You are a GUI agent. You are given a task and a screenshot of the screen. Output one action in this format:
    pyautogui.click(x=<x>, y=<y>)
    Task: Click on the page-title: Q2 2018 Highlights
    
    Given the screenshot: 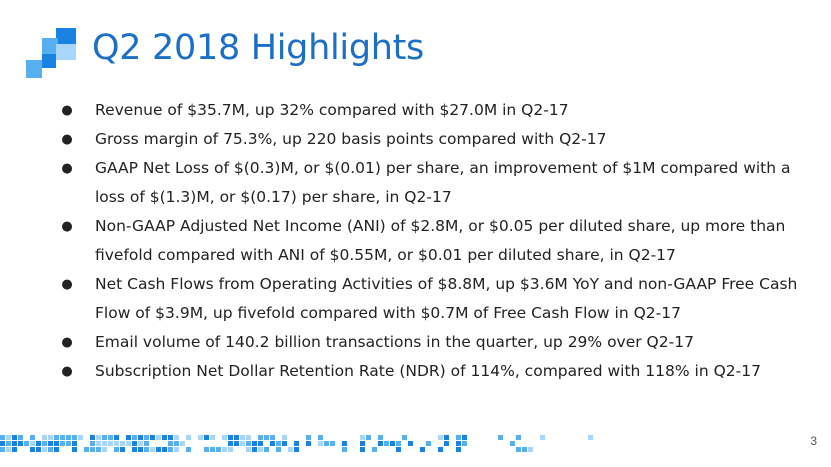 What is the action you would take?
    pyautogui.click(x=258, y=48)
    